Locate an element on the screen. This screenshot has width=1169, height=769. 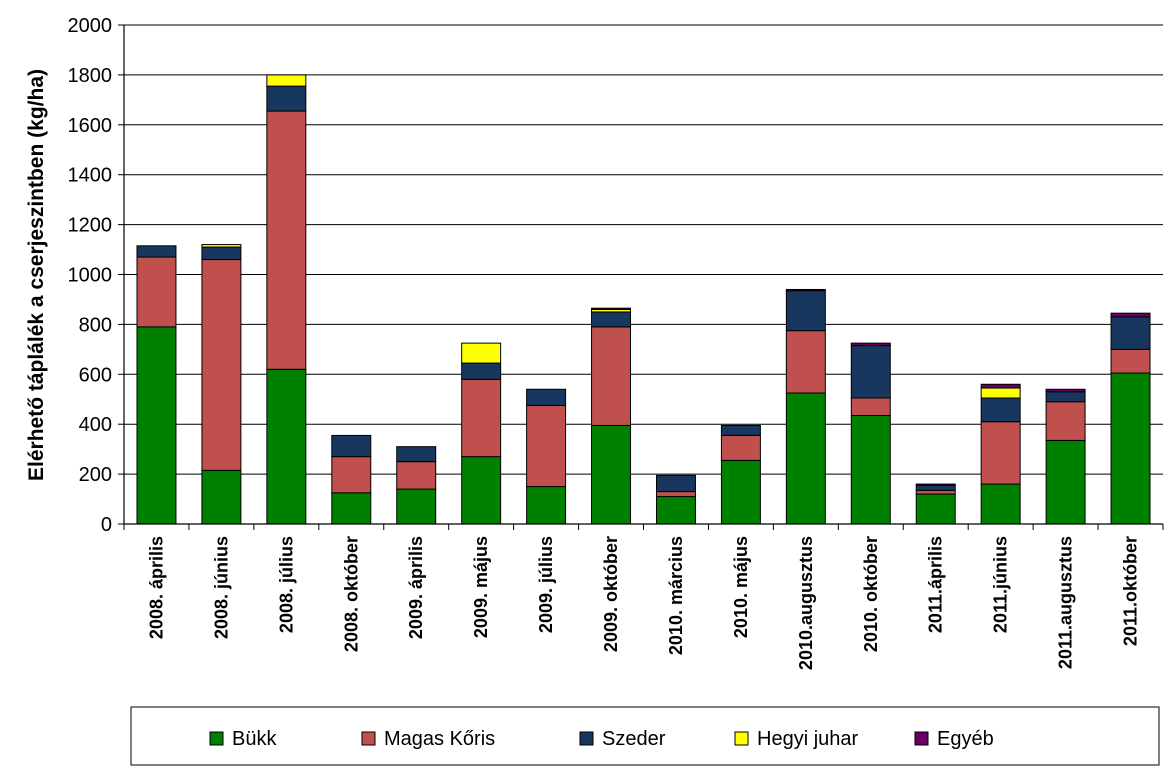
y-tick-label: 400 is located at coordinates (95, 425).